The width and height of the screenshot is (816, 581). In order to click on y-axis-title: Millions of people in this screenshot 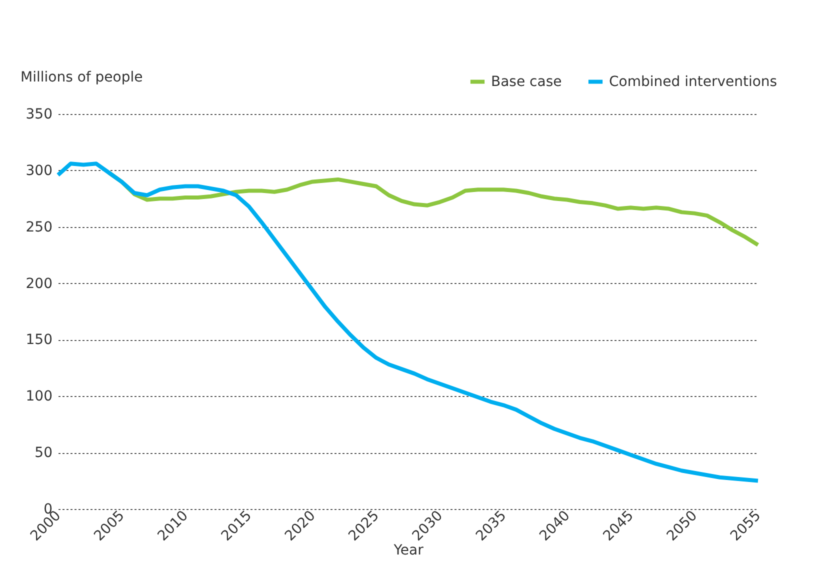, I will do `click(81, 78)`.